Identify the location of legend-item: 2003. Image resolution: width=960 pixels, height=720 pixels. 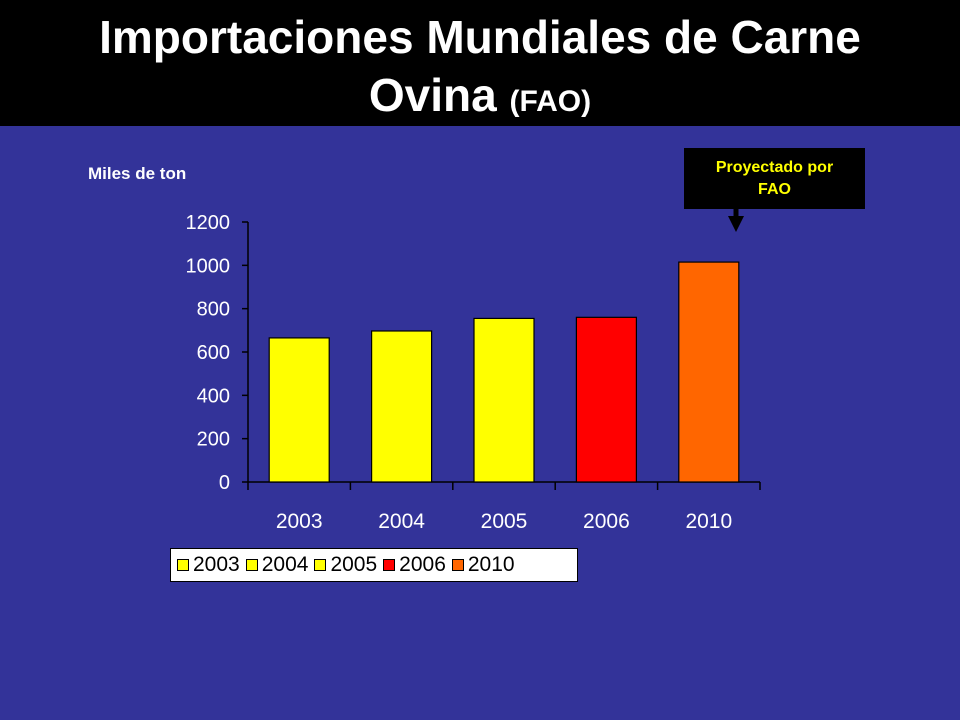
(208, 565).